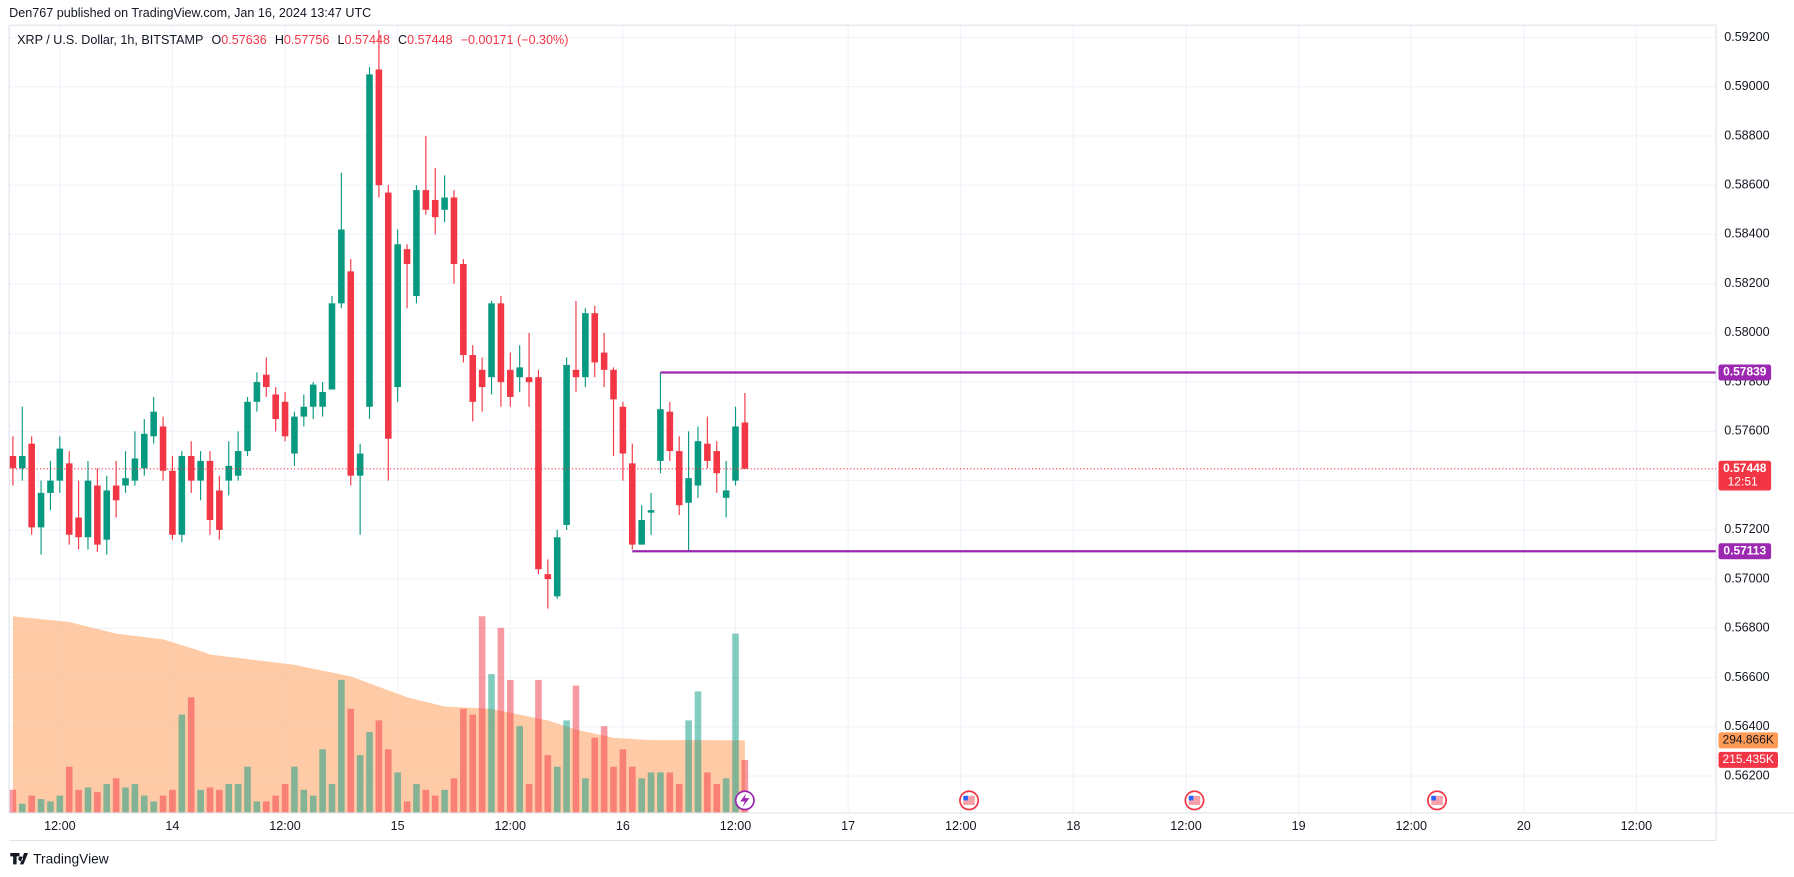  What do you see at coordinates (379, 714) in the screenshot?
I see `volume-pane` at bounding box center [379, 714].